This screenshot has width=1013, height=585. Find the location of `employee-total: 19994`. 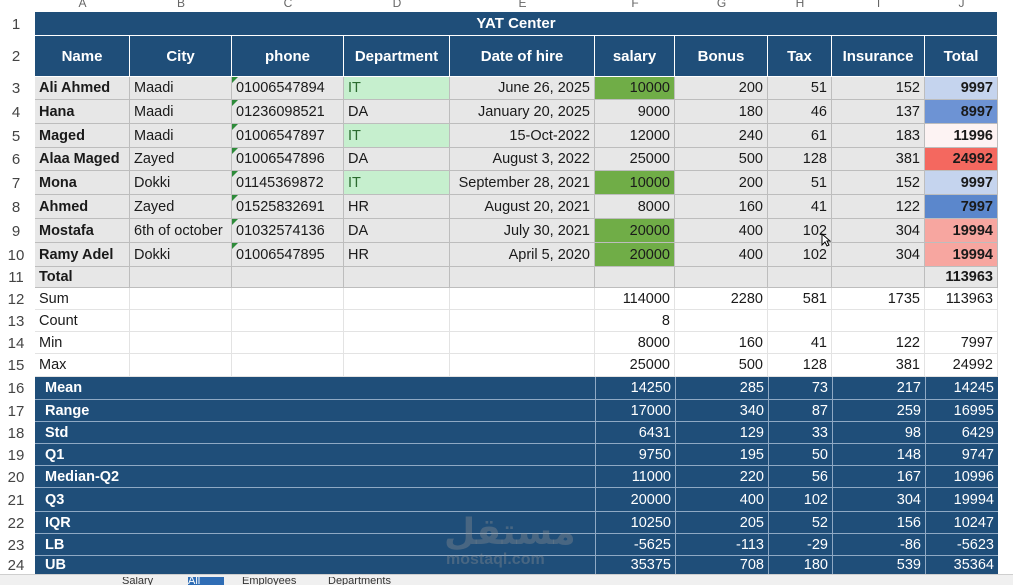

employee-total: 19994 is located at coordinates (961, 231).